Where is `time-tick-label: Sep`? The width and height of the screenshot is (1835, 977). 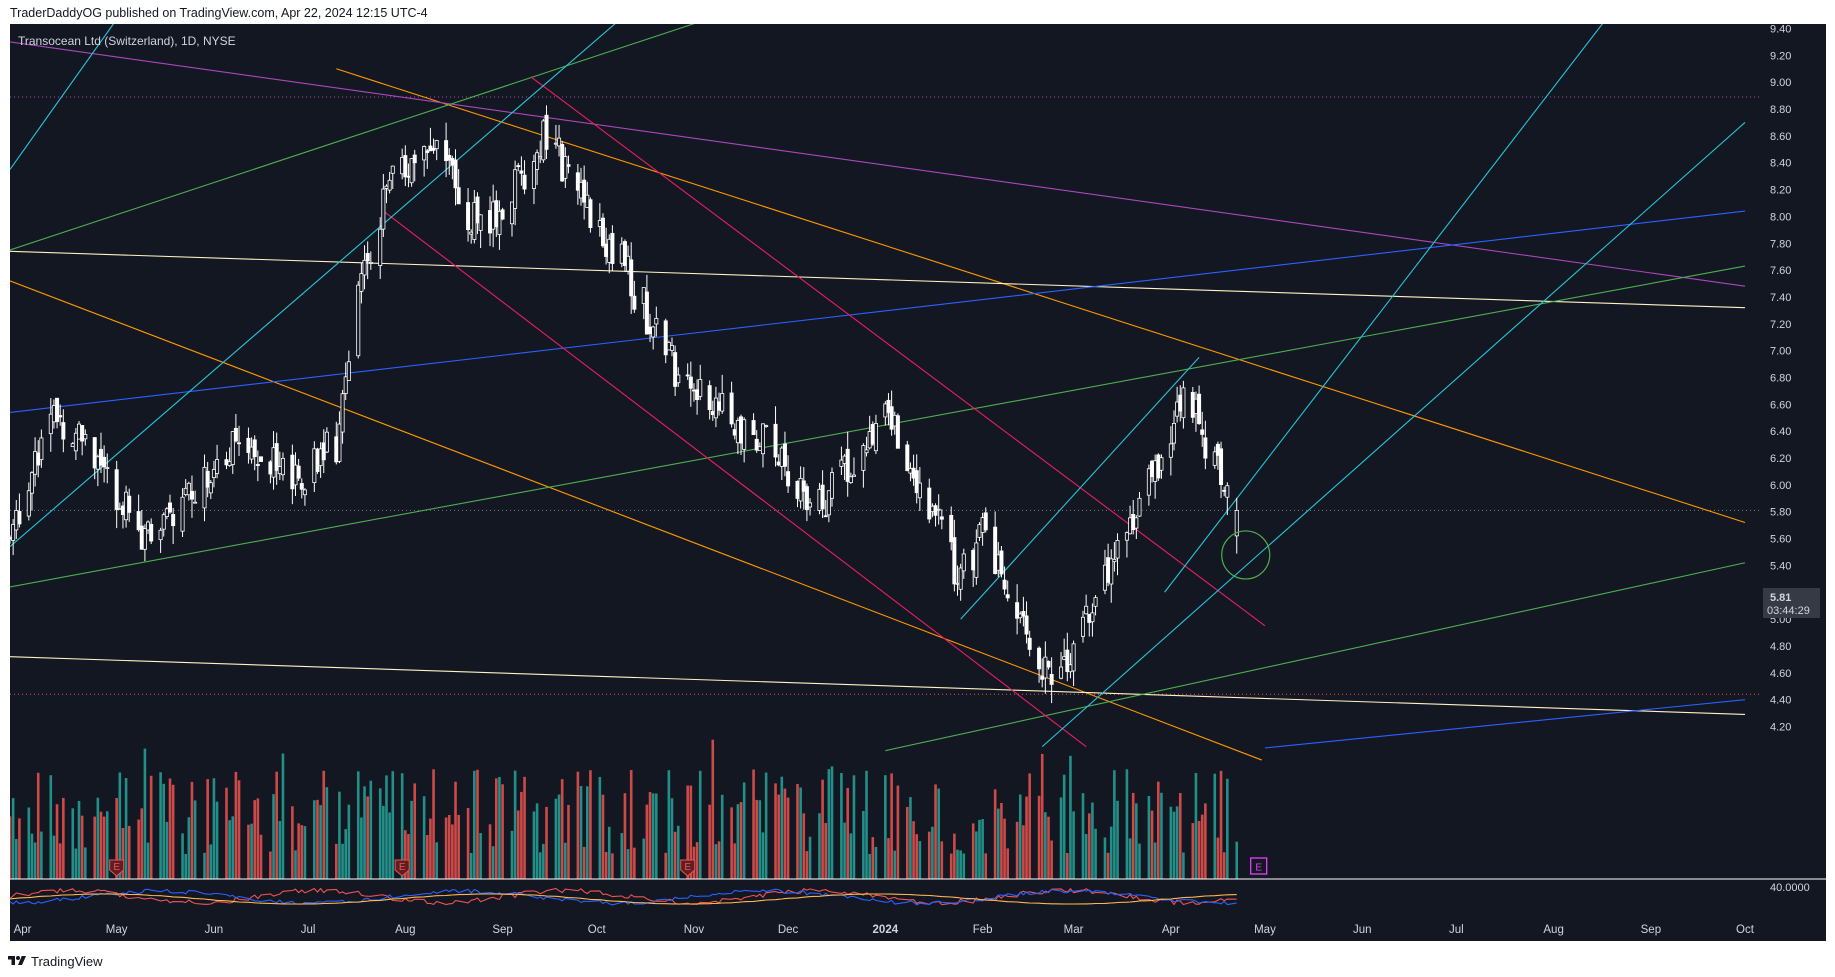
time-tick-label: Sep is located at coordinates (502, 930).